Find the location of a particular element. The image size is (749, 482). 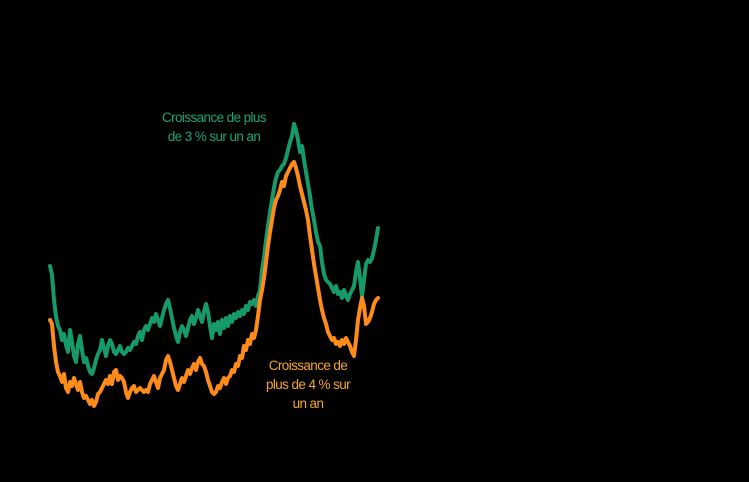

annotation-3-percent-line-2: de 3 % sur un an is located at coordinates (214, 136).